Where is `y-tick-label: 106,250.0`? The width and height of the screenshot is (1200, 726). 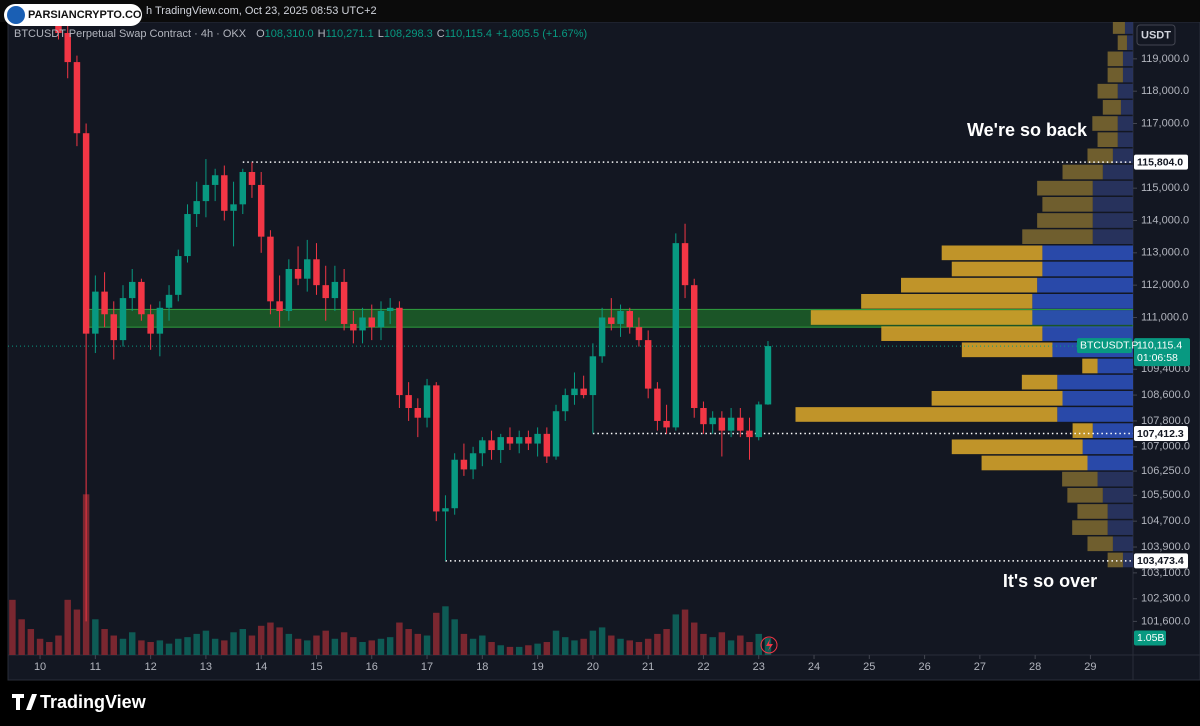
y-tick-label: 106,250.0 is located at coordinates (1165, 471).